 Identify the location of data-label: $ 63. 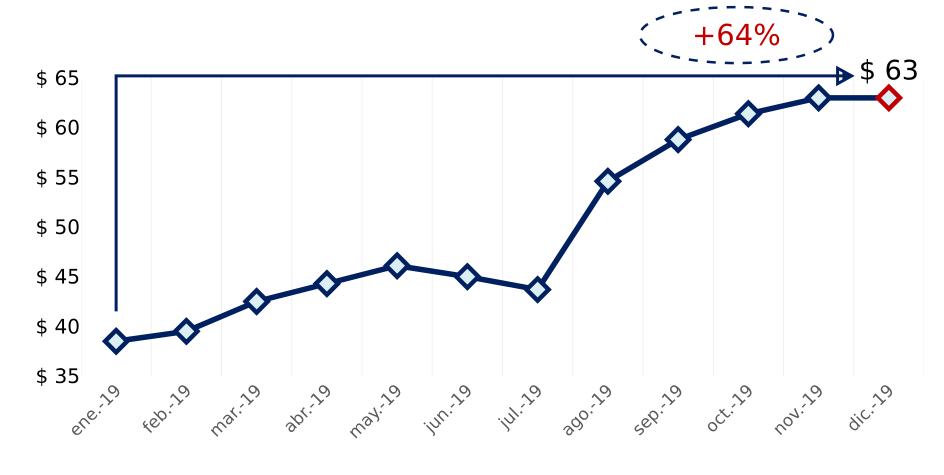
(888, 70).